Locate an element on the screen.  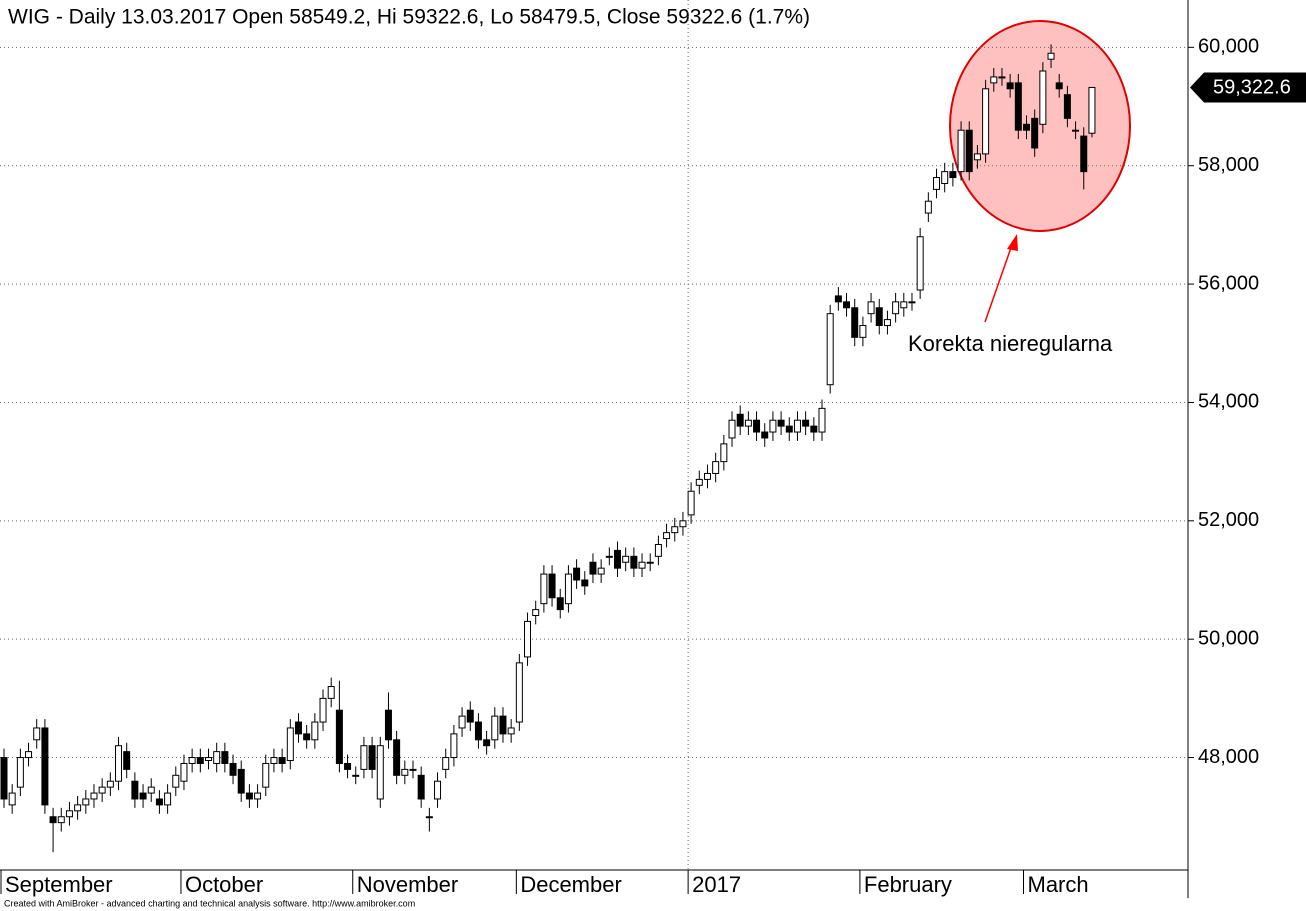
y-tick-label: 60,000 is located at coordinates (1228, 47).